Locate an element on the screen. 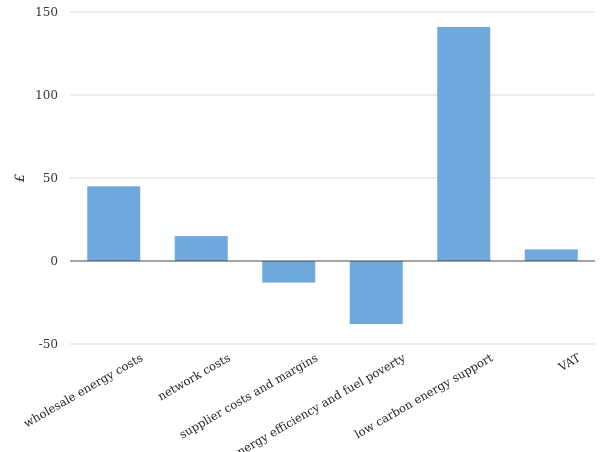  y-tick-label: -50 is located at coordinates (48, 344).